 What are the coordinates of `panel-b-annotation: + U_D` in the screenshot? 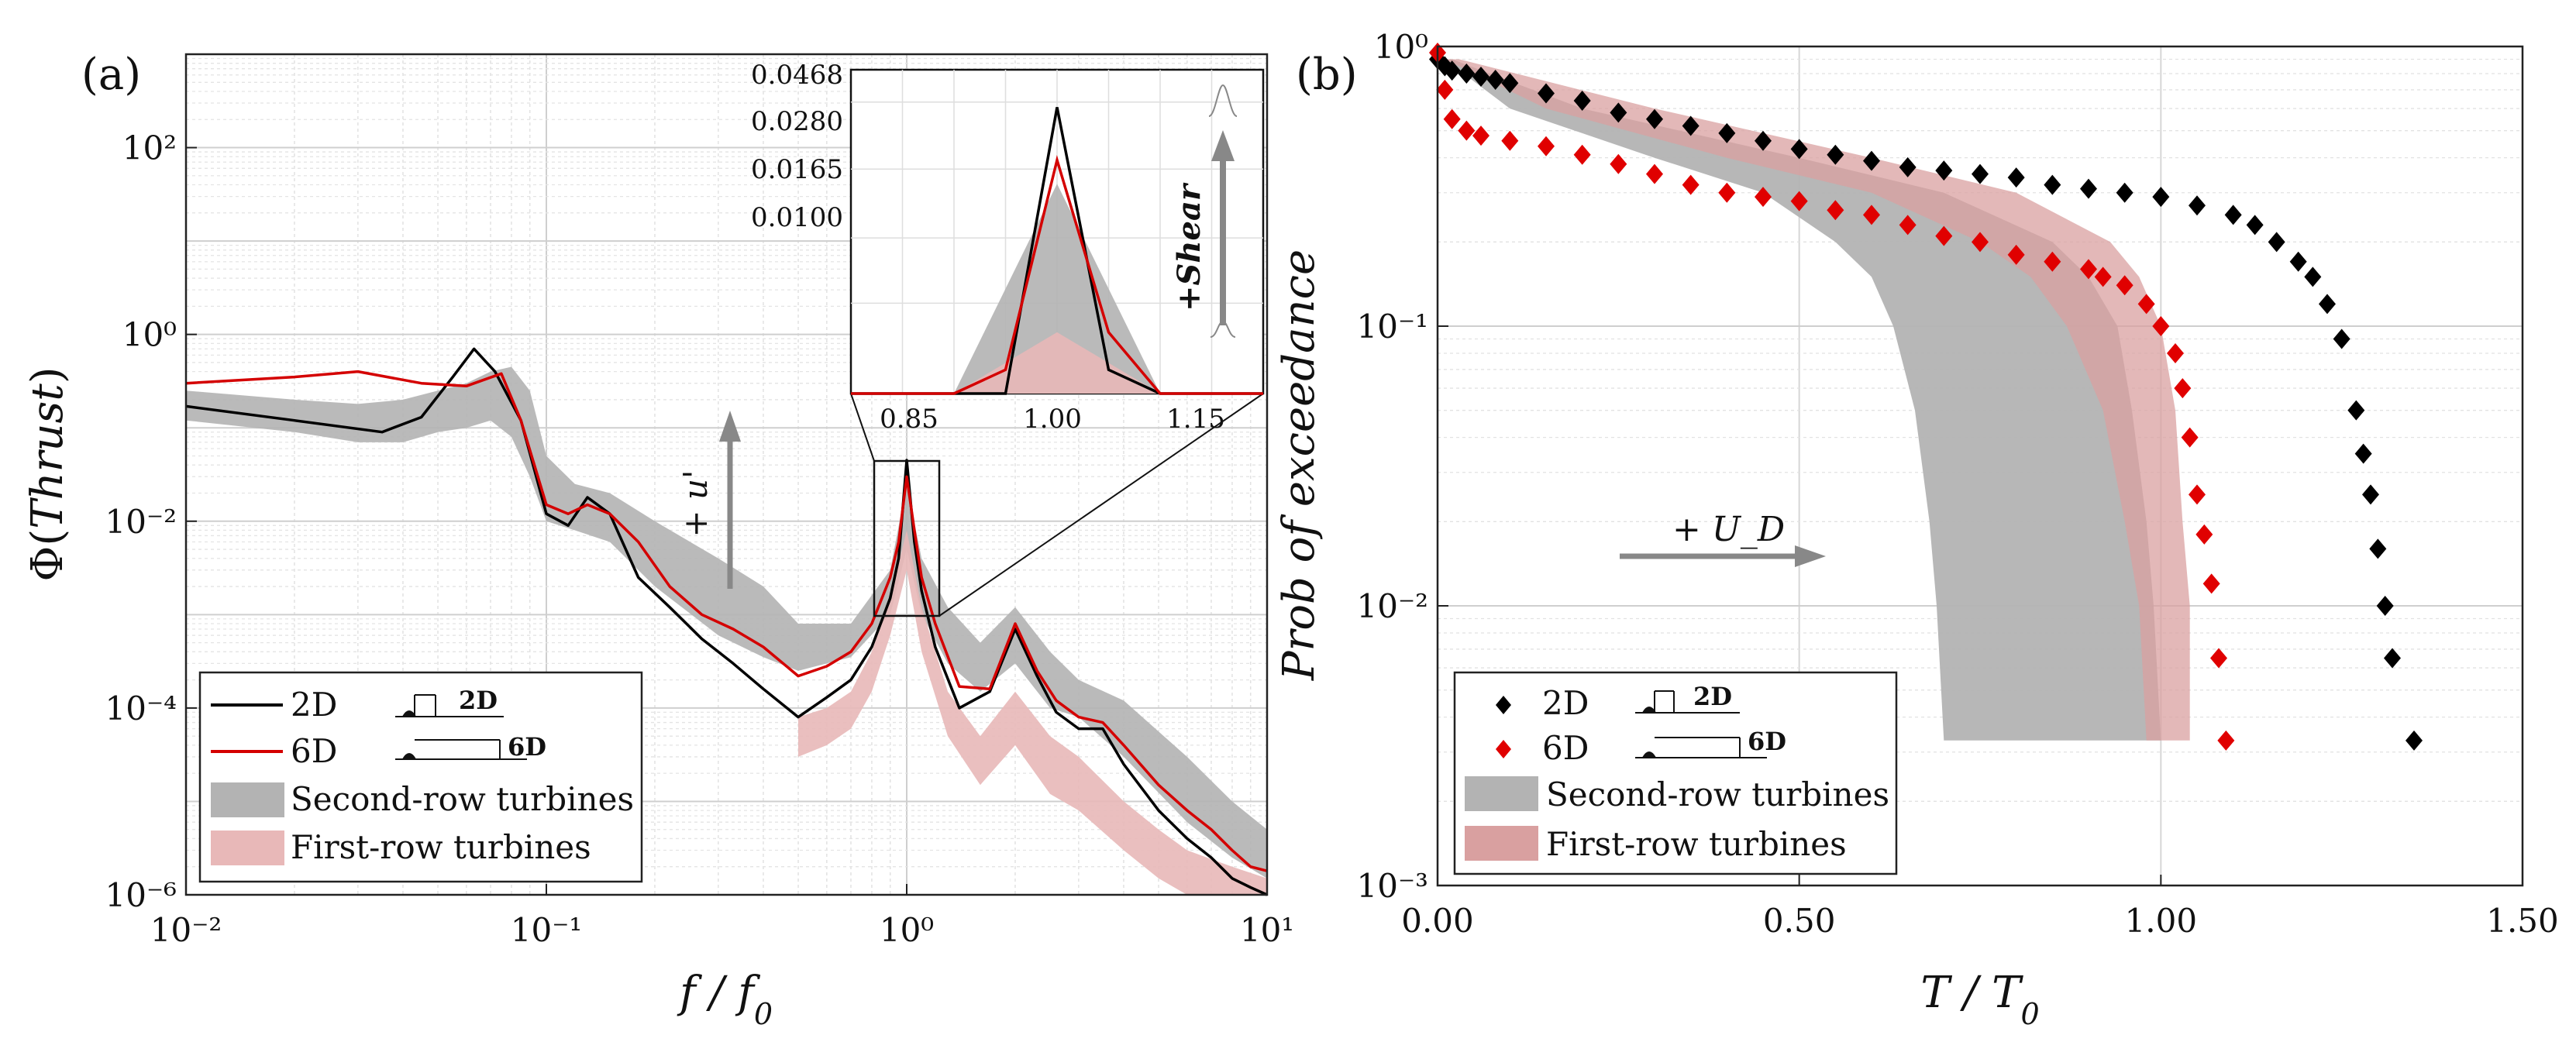 It's located at (1723, 538).